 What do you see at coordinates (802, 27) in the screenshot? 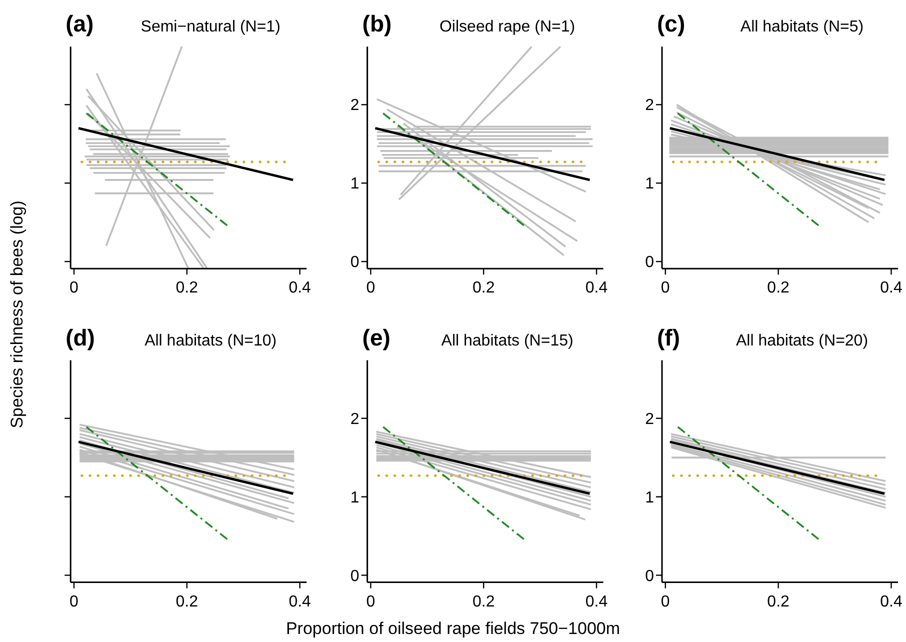
I see `chart-subtitle: All habitats (N=5)` at bounding box center [802, 27].